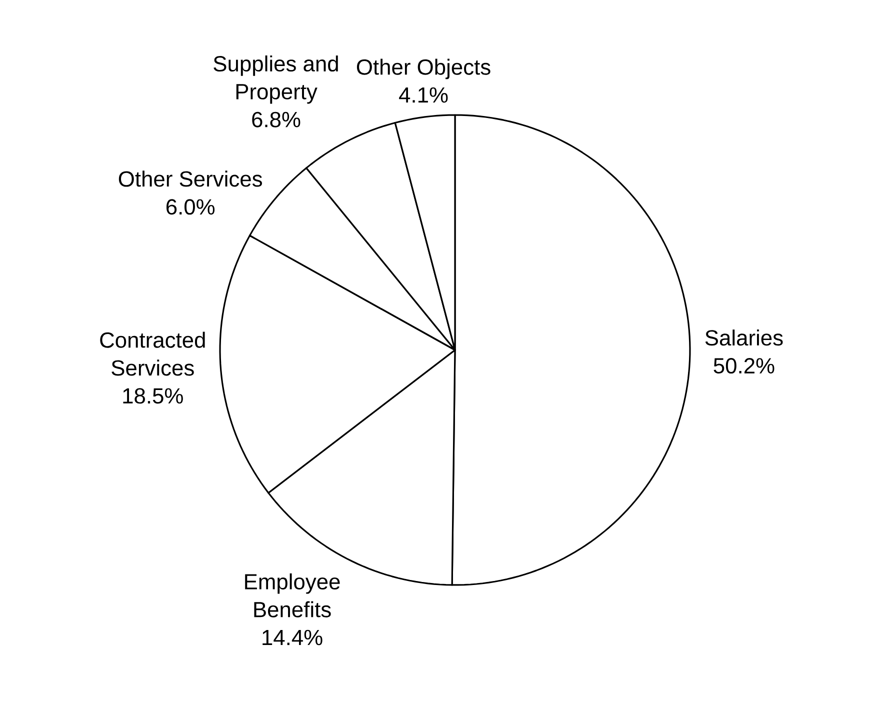 This screenshot has height=720, width=880. Describe the element at coordinates (292, 638) in the screenshot. I see `data-label: 14.4%` at that location.